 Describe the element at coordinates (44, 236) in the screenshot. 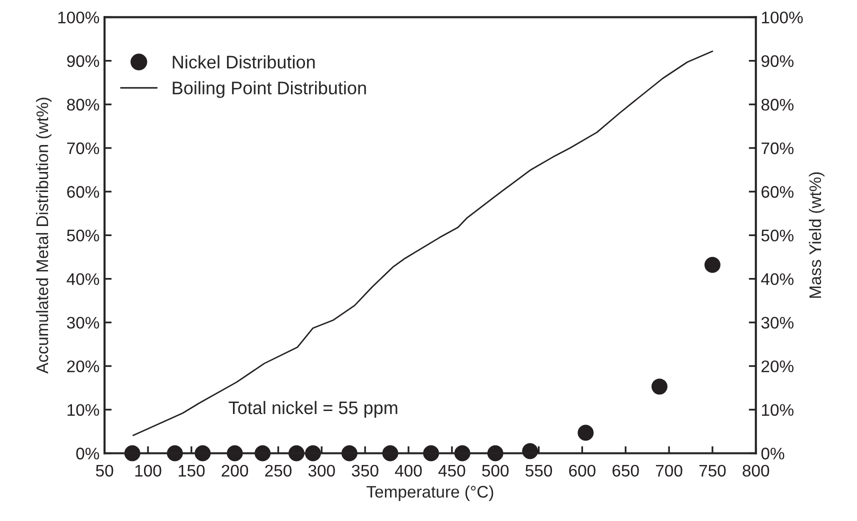

I see `y-axis-title: Accumulated Metal Distribution (wt%)` at that location.